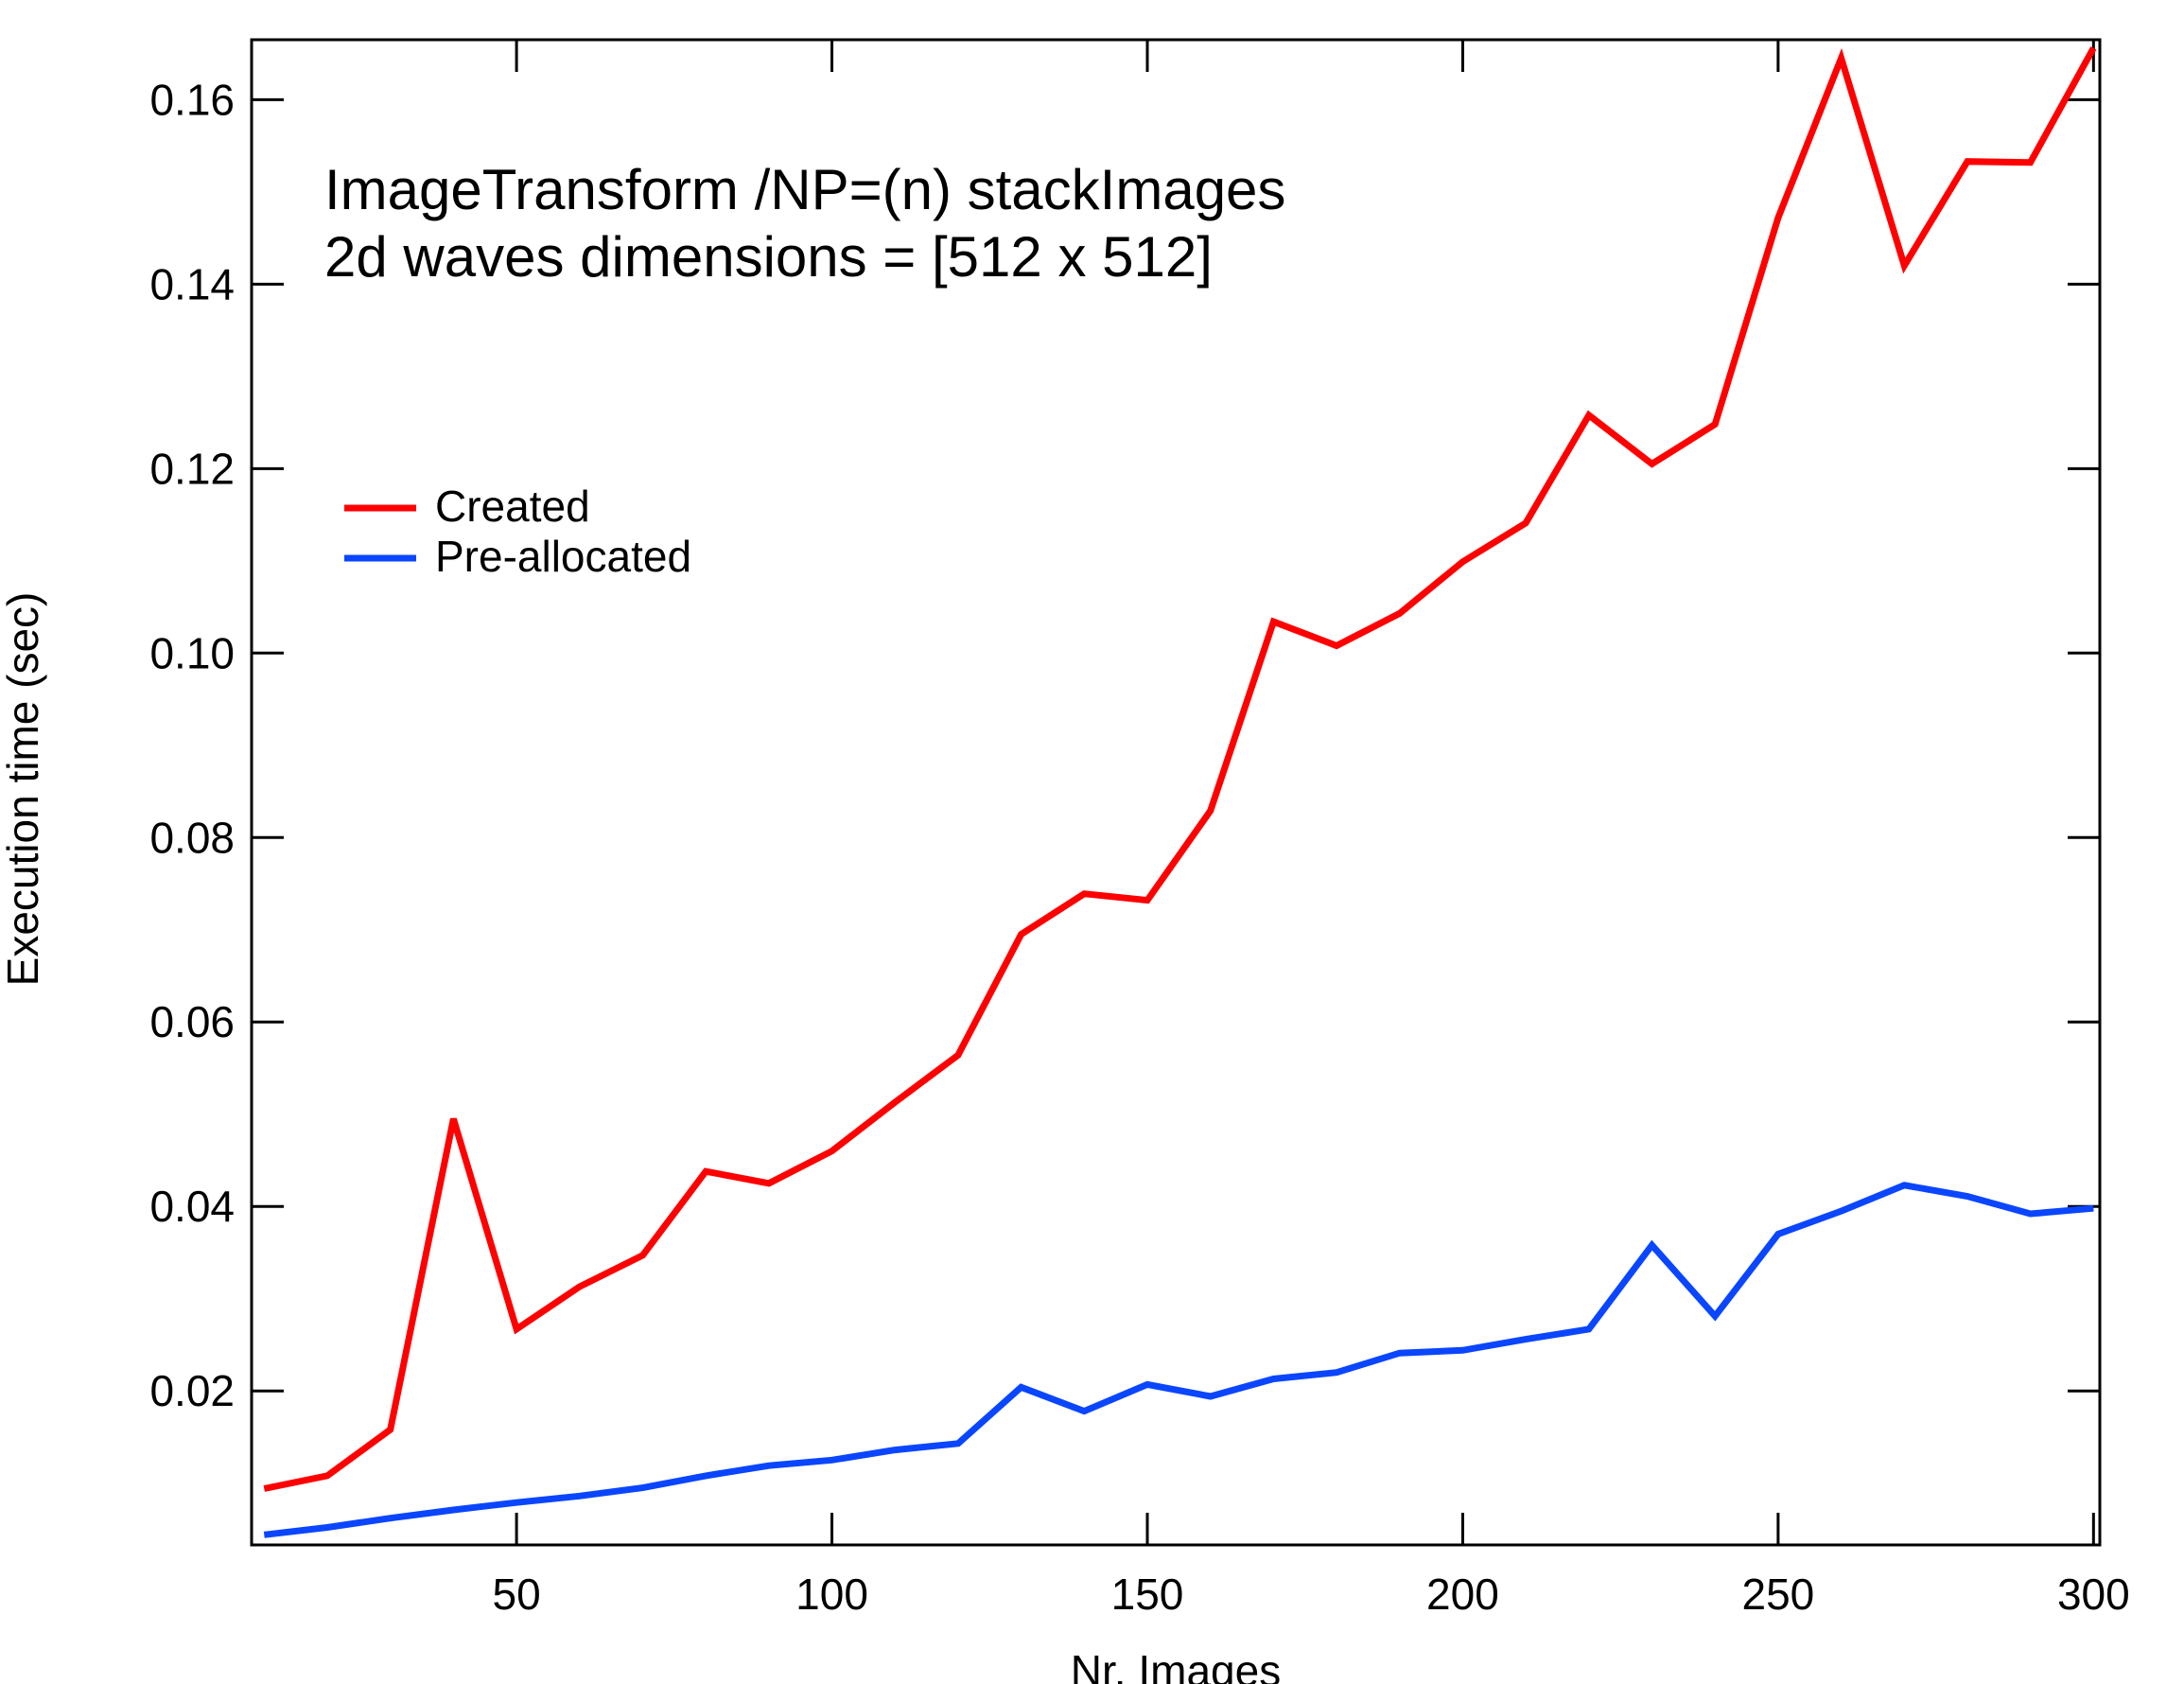 The image size is (2184, 1684). Describe the element at coordinates (192, 468) in the screenshot. I see `y-tick-label: 0.12` at that location.